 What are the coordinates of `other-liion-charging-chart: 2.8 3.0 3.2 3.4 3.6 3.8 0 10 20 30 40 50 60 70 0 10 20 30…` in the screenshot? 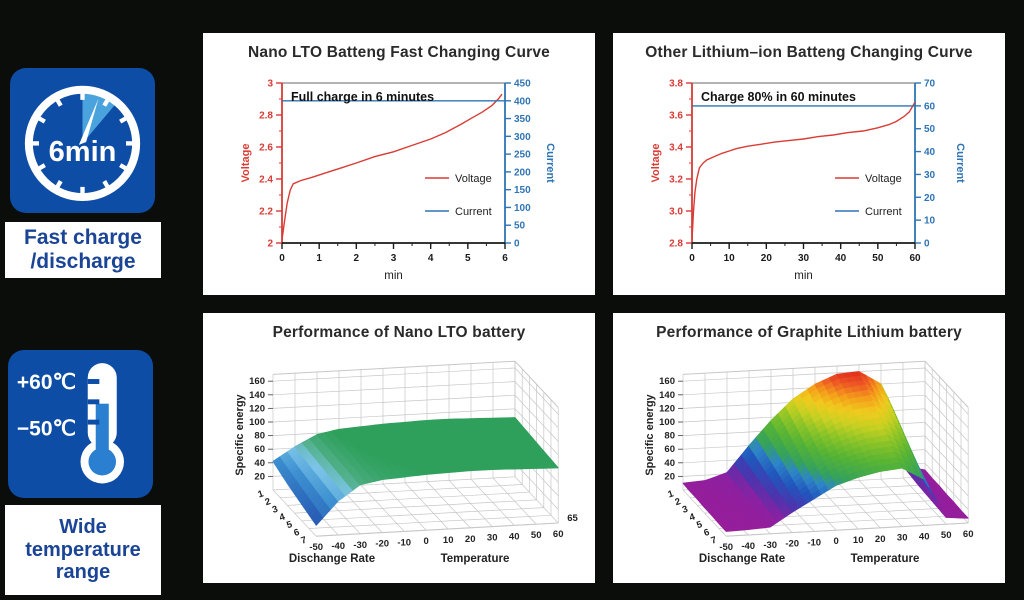 It's located at (808, 181).